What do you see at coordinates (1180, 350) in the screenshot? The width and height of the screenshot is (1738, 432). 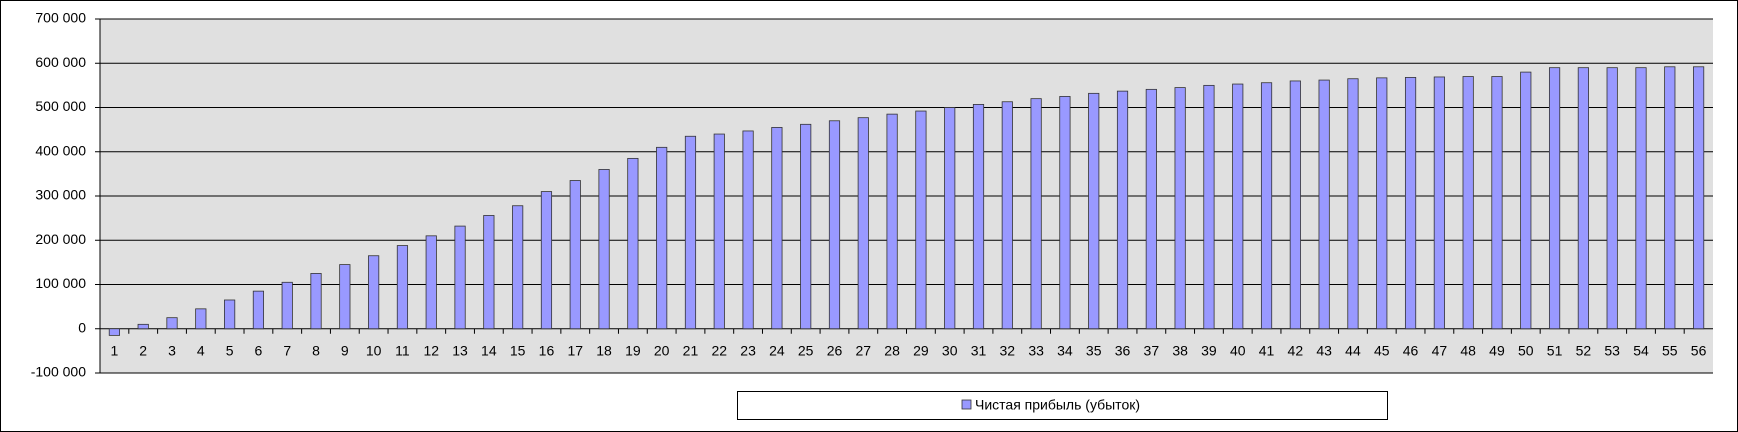 I see `x-tick-label: 38` at bounding box center [1180, 350].